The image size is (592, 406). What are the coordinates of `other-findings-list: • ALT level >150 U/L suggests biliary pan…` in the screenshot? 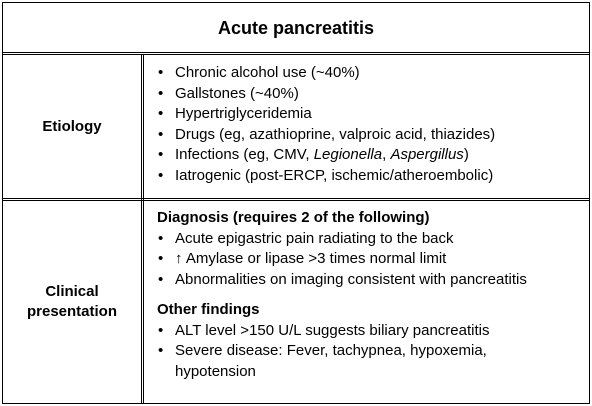 It's located at (371, 352).